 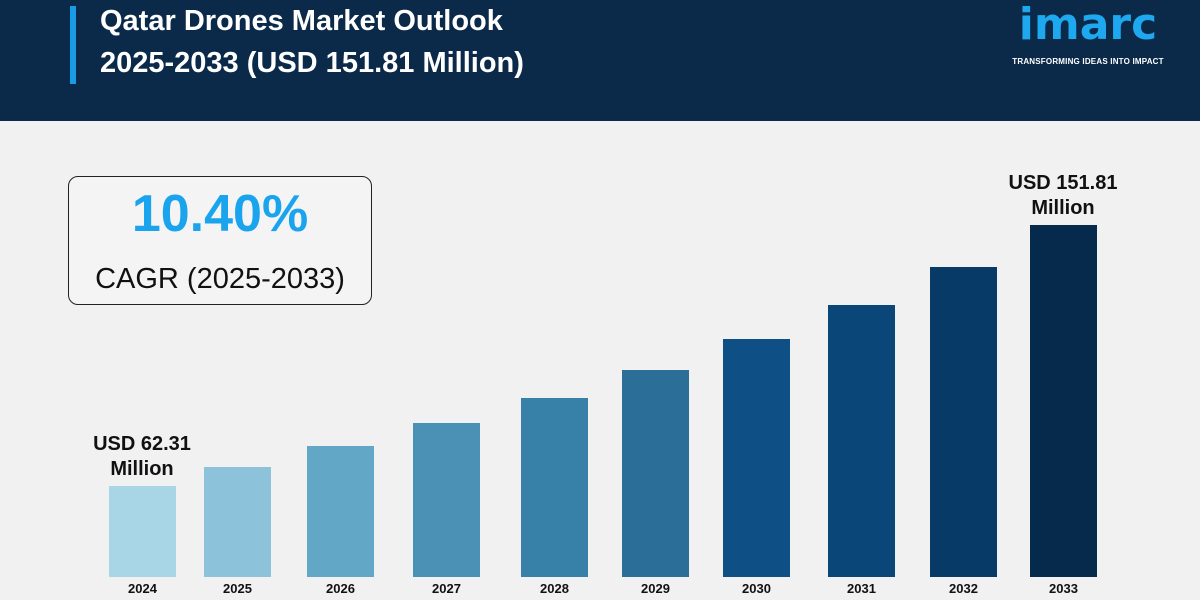 I want to click on x-tick-label: 2032, so click(x=963, y=588).